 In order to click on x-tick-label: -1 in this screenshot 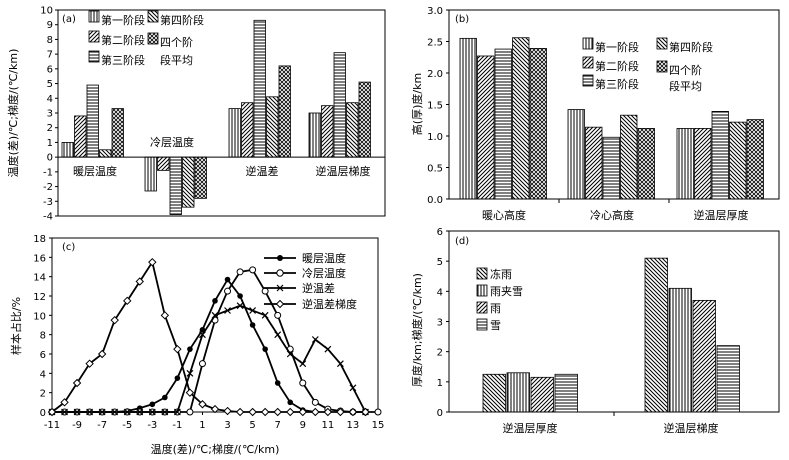, I will do `click(177, 425)`.